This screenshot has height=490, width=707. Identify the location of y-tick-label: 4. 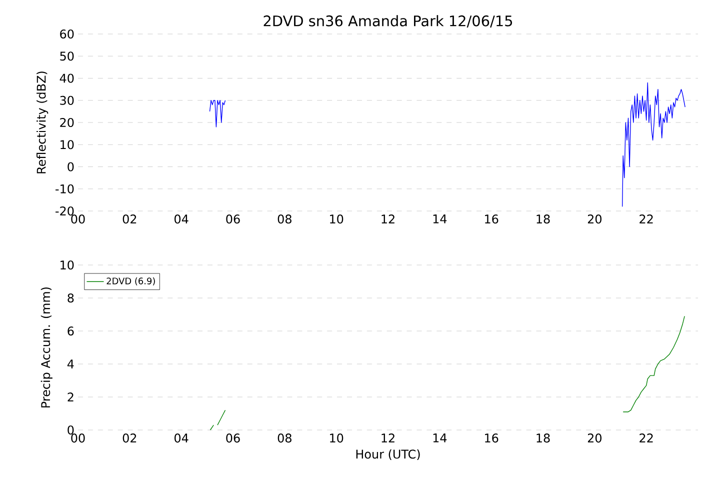
(70, 364).